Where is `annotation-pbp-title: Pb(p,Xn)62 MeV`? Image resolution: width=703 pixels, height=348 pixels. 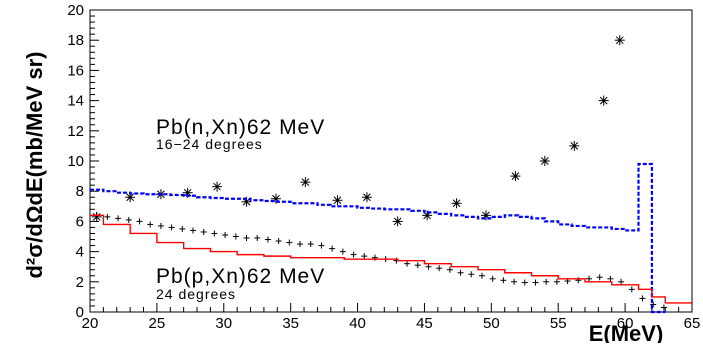
annotation-pbp-title: Pb(p,Xn)62 MeV is located at coordinates (240, 276).